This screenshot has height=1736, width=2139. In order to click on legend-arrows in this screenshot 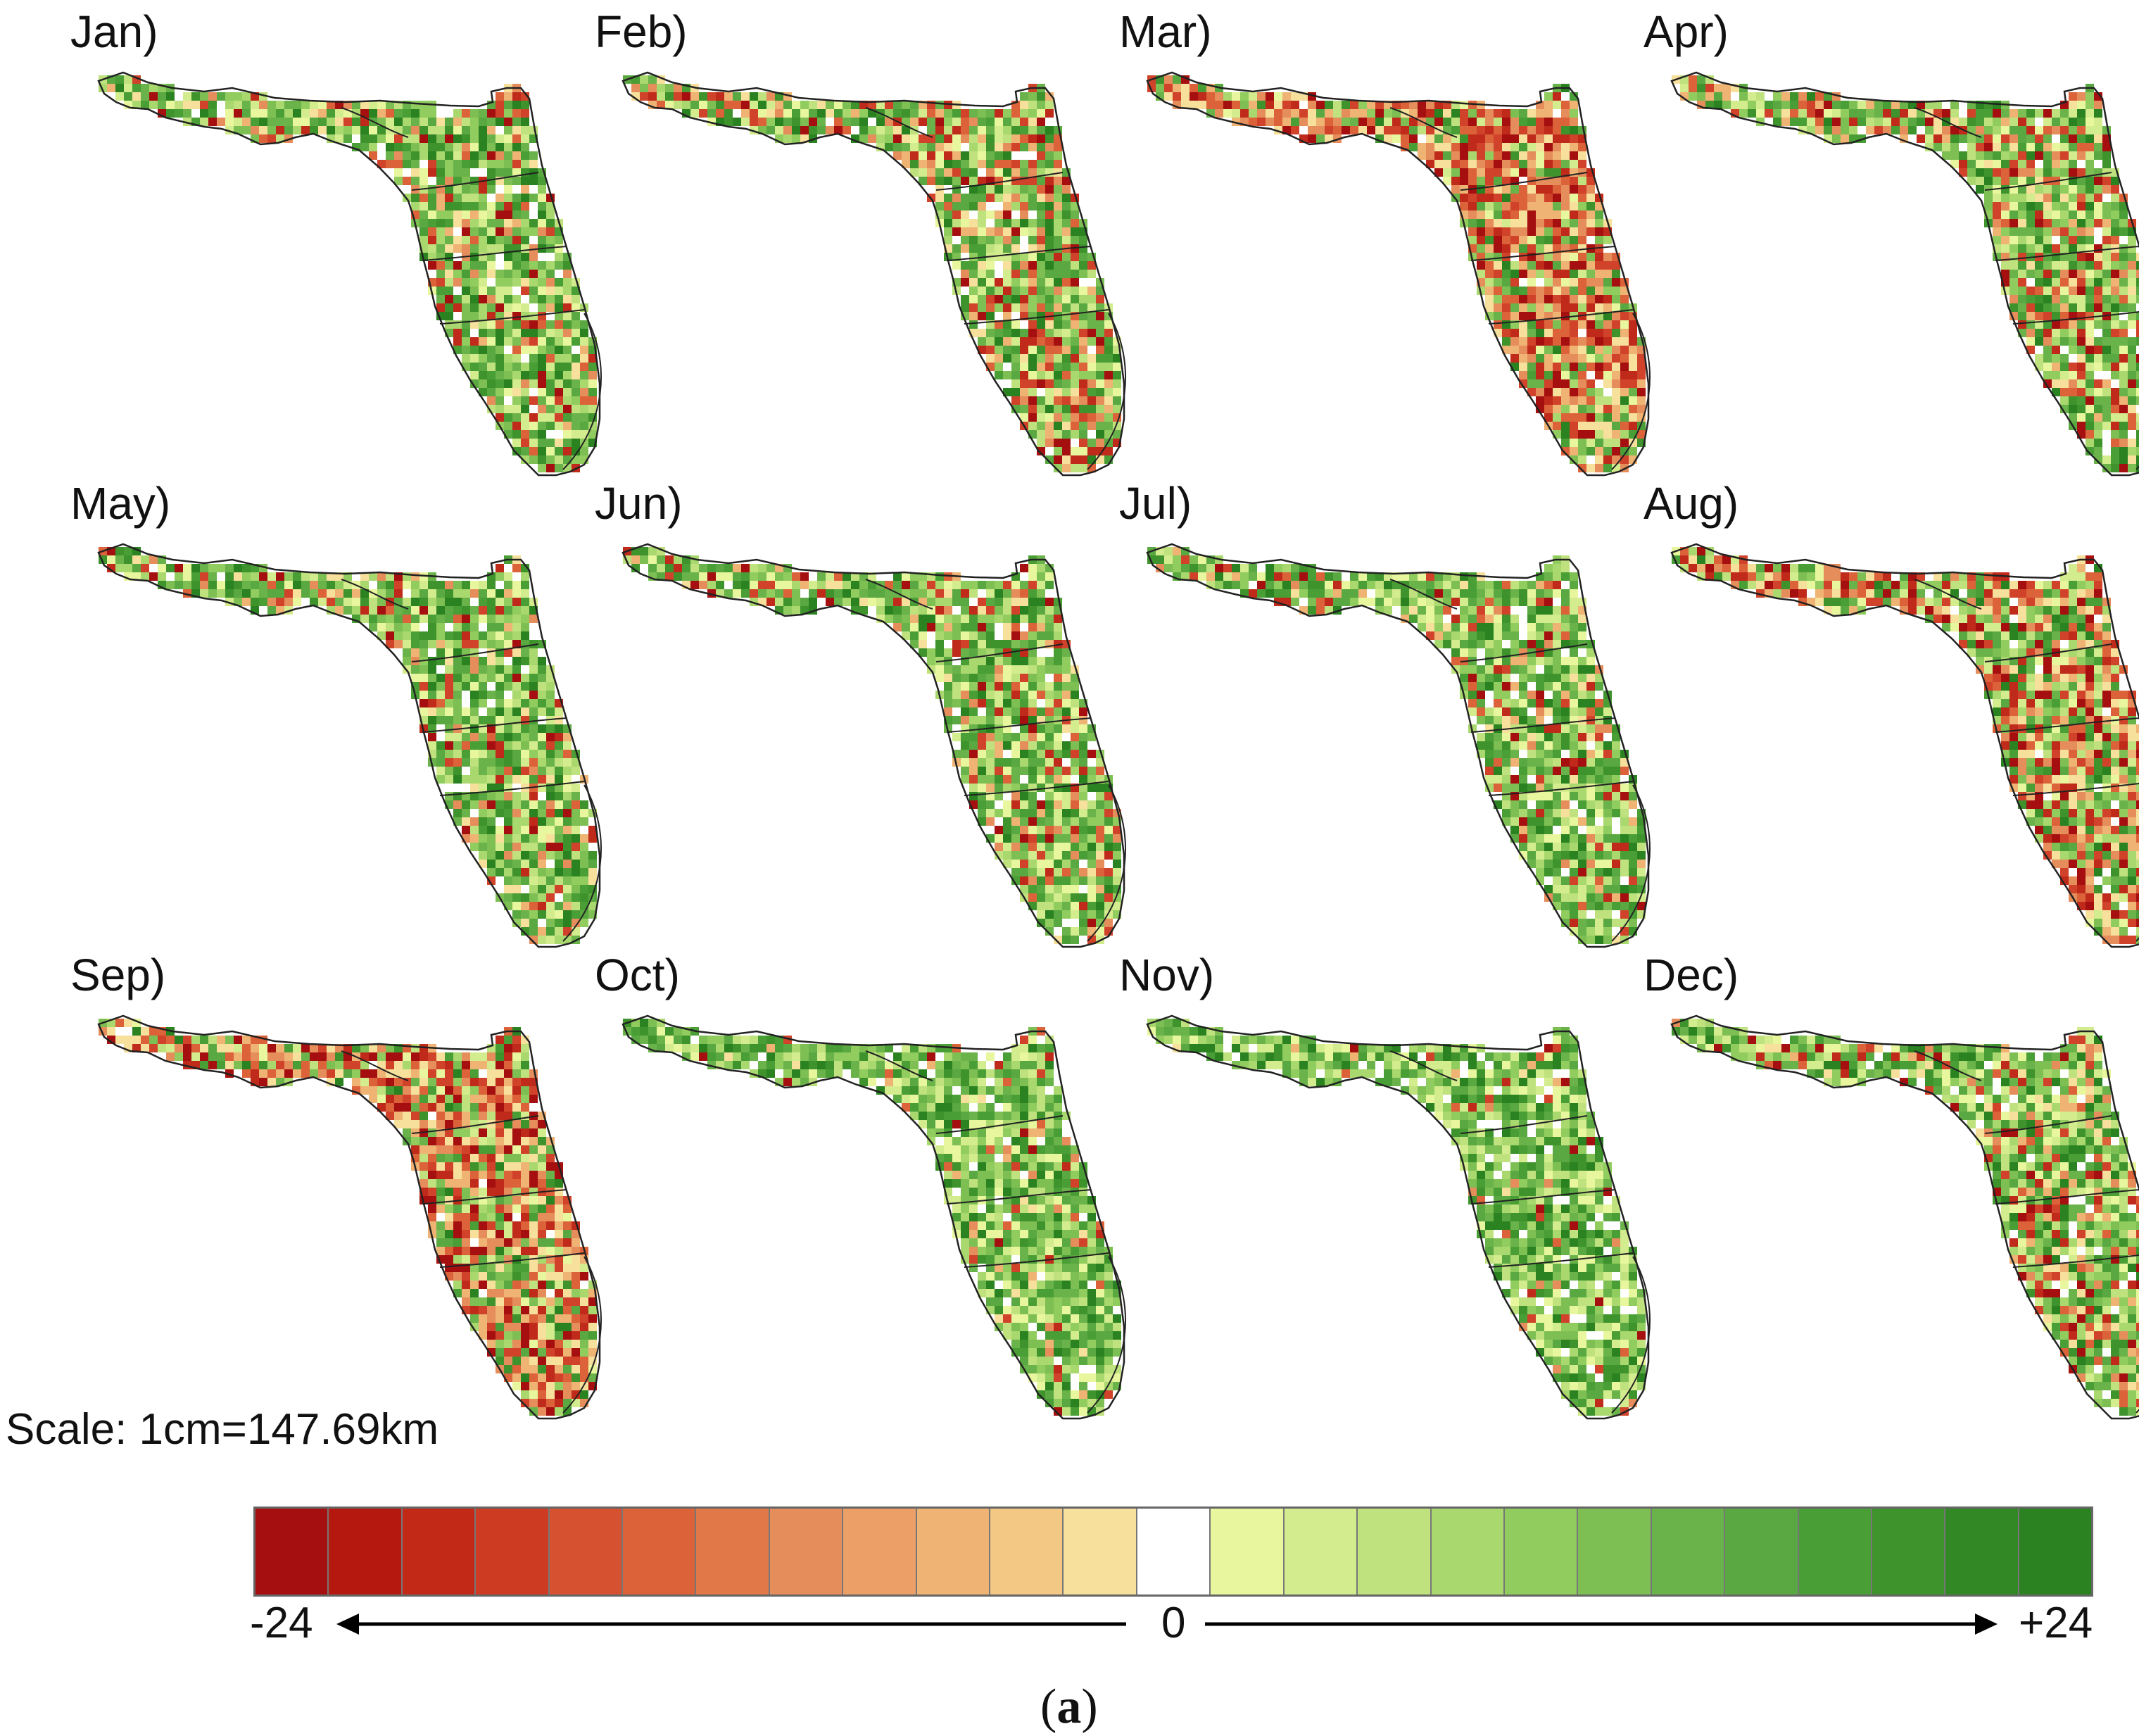, I will do `click(1167, 1624)`.